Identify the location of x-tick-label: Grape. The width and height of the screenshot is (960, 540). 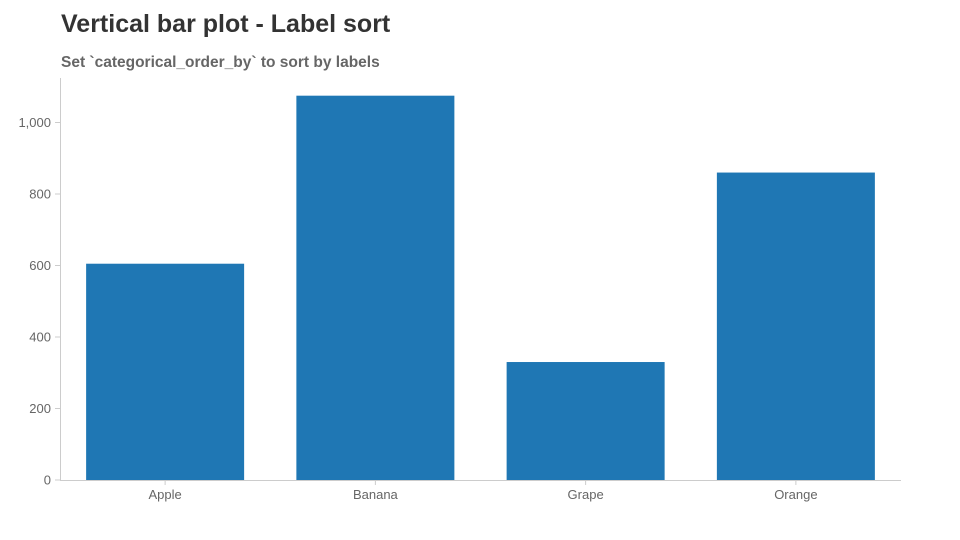
(586, 494).